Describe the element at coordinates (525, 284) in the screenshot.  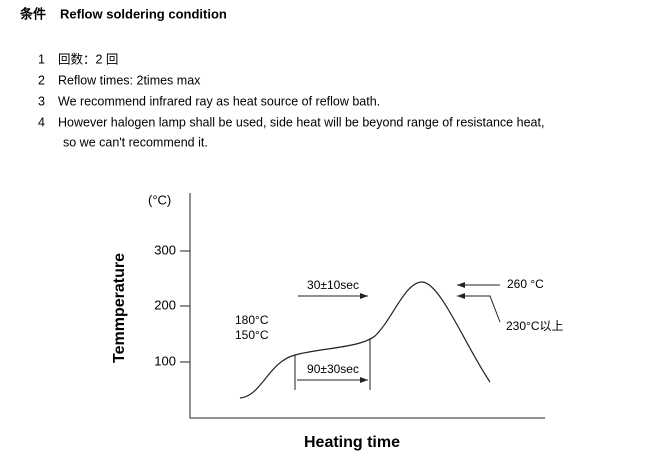
I see `annotation: 260 °C` at that location.